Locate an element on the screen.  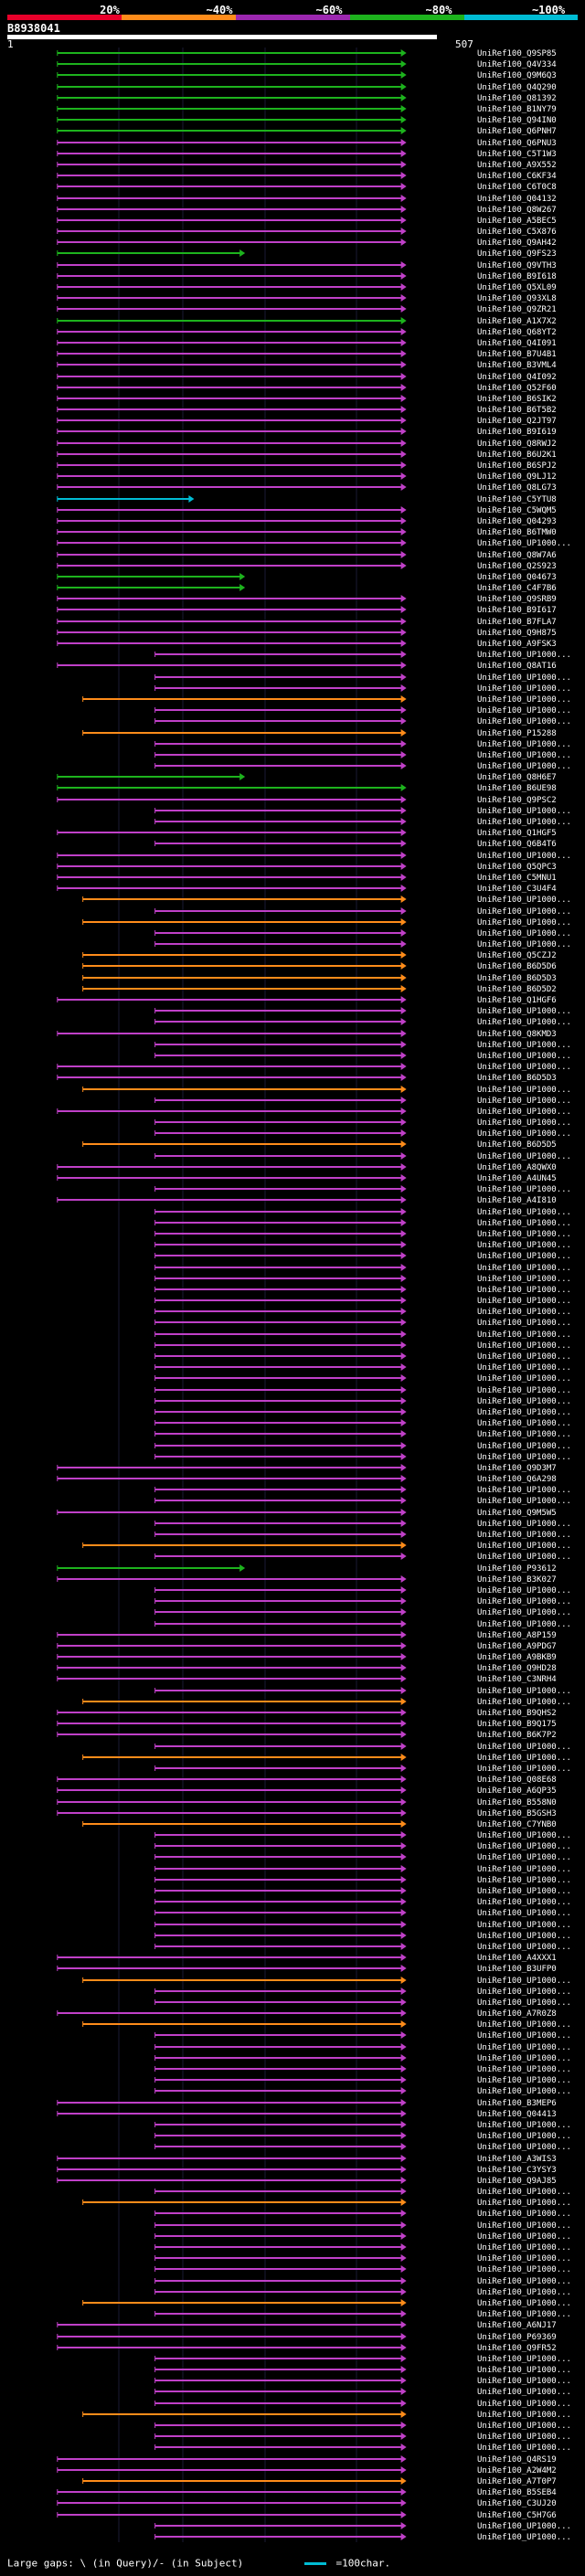
hit-row: UniRef100_B1NY79 is located at coordinates (307, 109).